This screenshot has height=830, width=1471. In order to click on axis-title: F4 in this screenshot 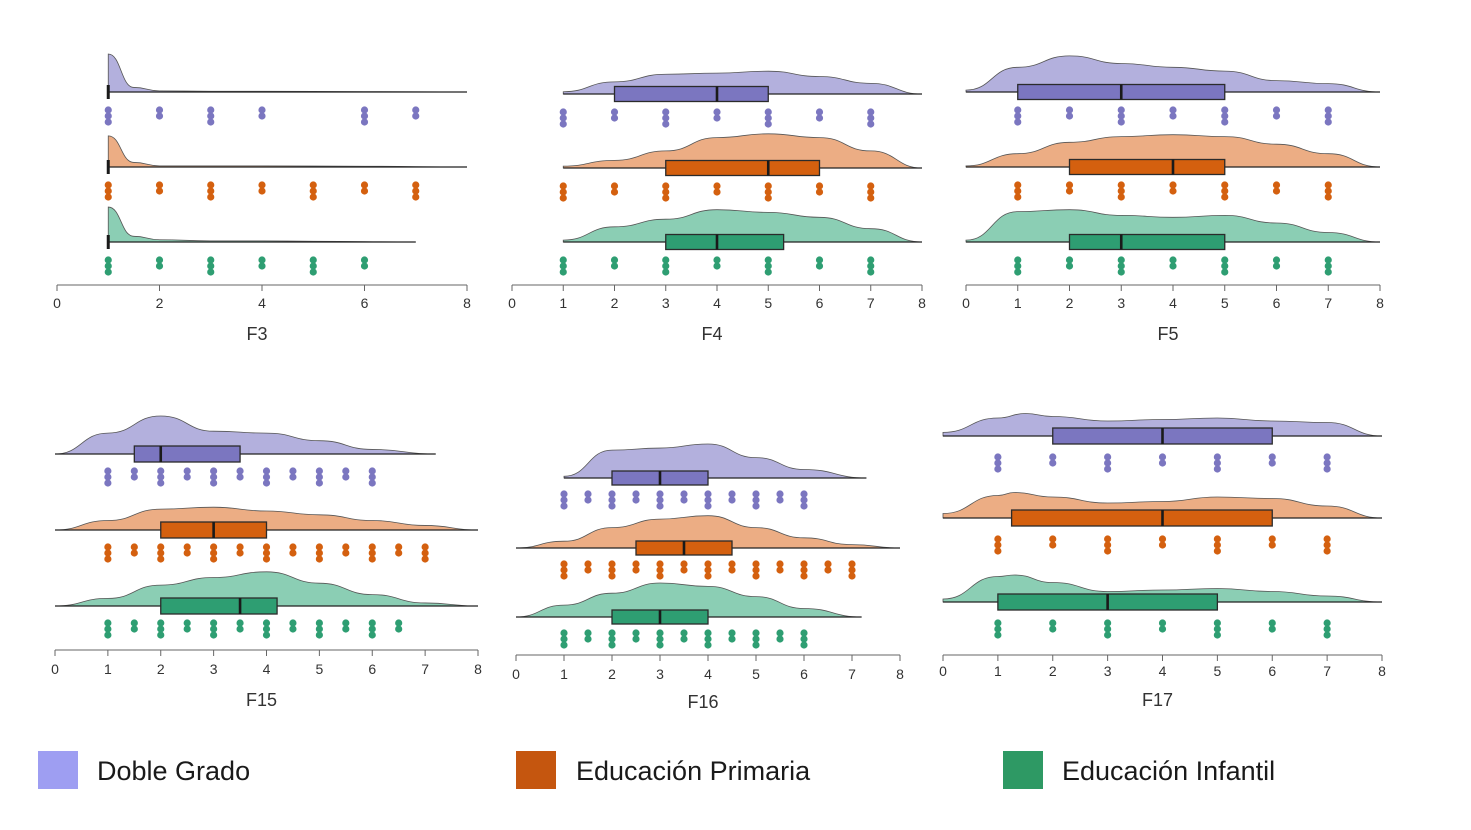, I will do `click(711, 334)`.